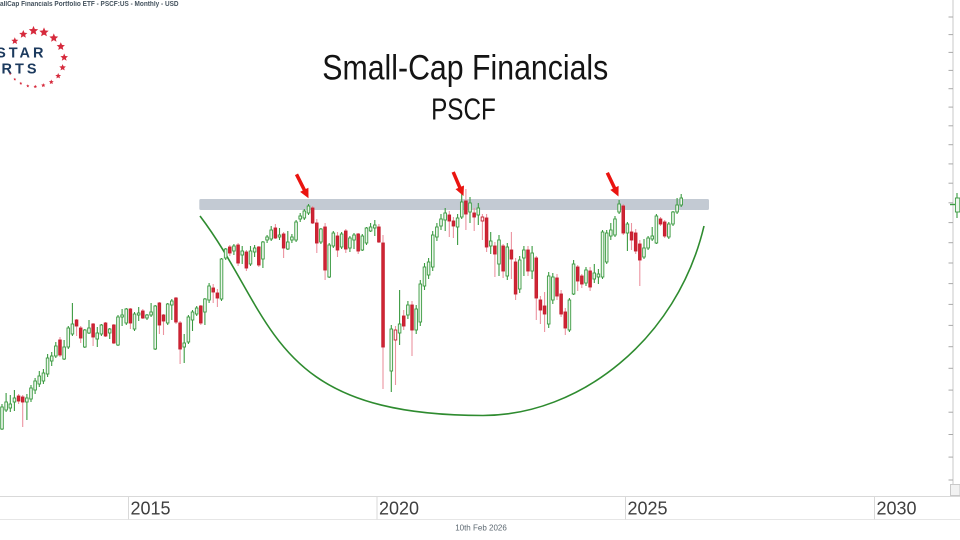 The height and width of the screenshot is (540, 960). I want to click on svg-text: ALLSTAR, so click(23, 54).